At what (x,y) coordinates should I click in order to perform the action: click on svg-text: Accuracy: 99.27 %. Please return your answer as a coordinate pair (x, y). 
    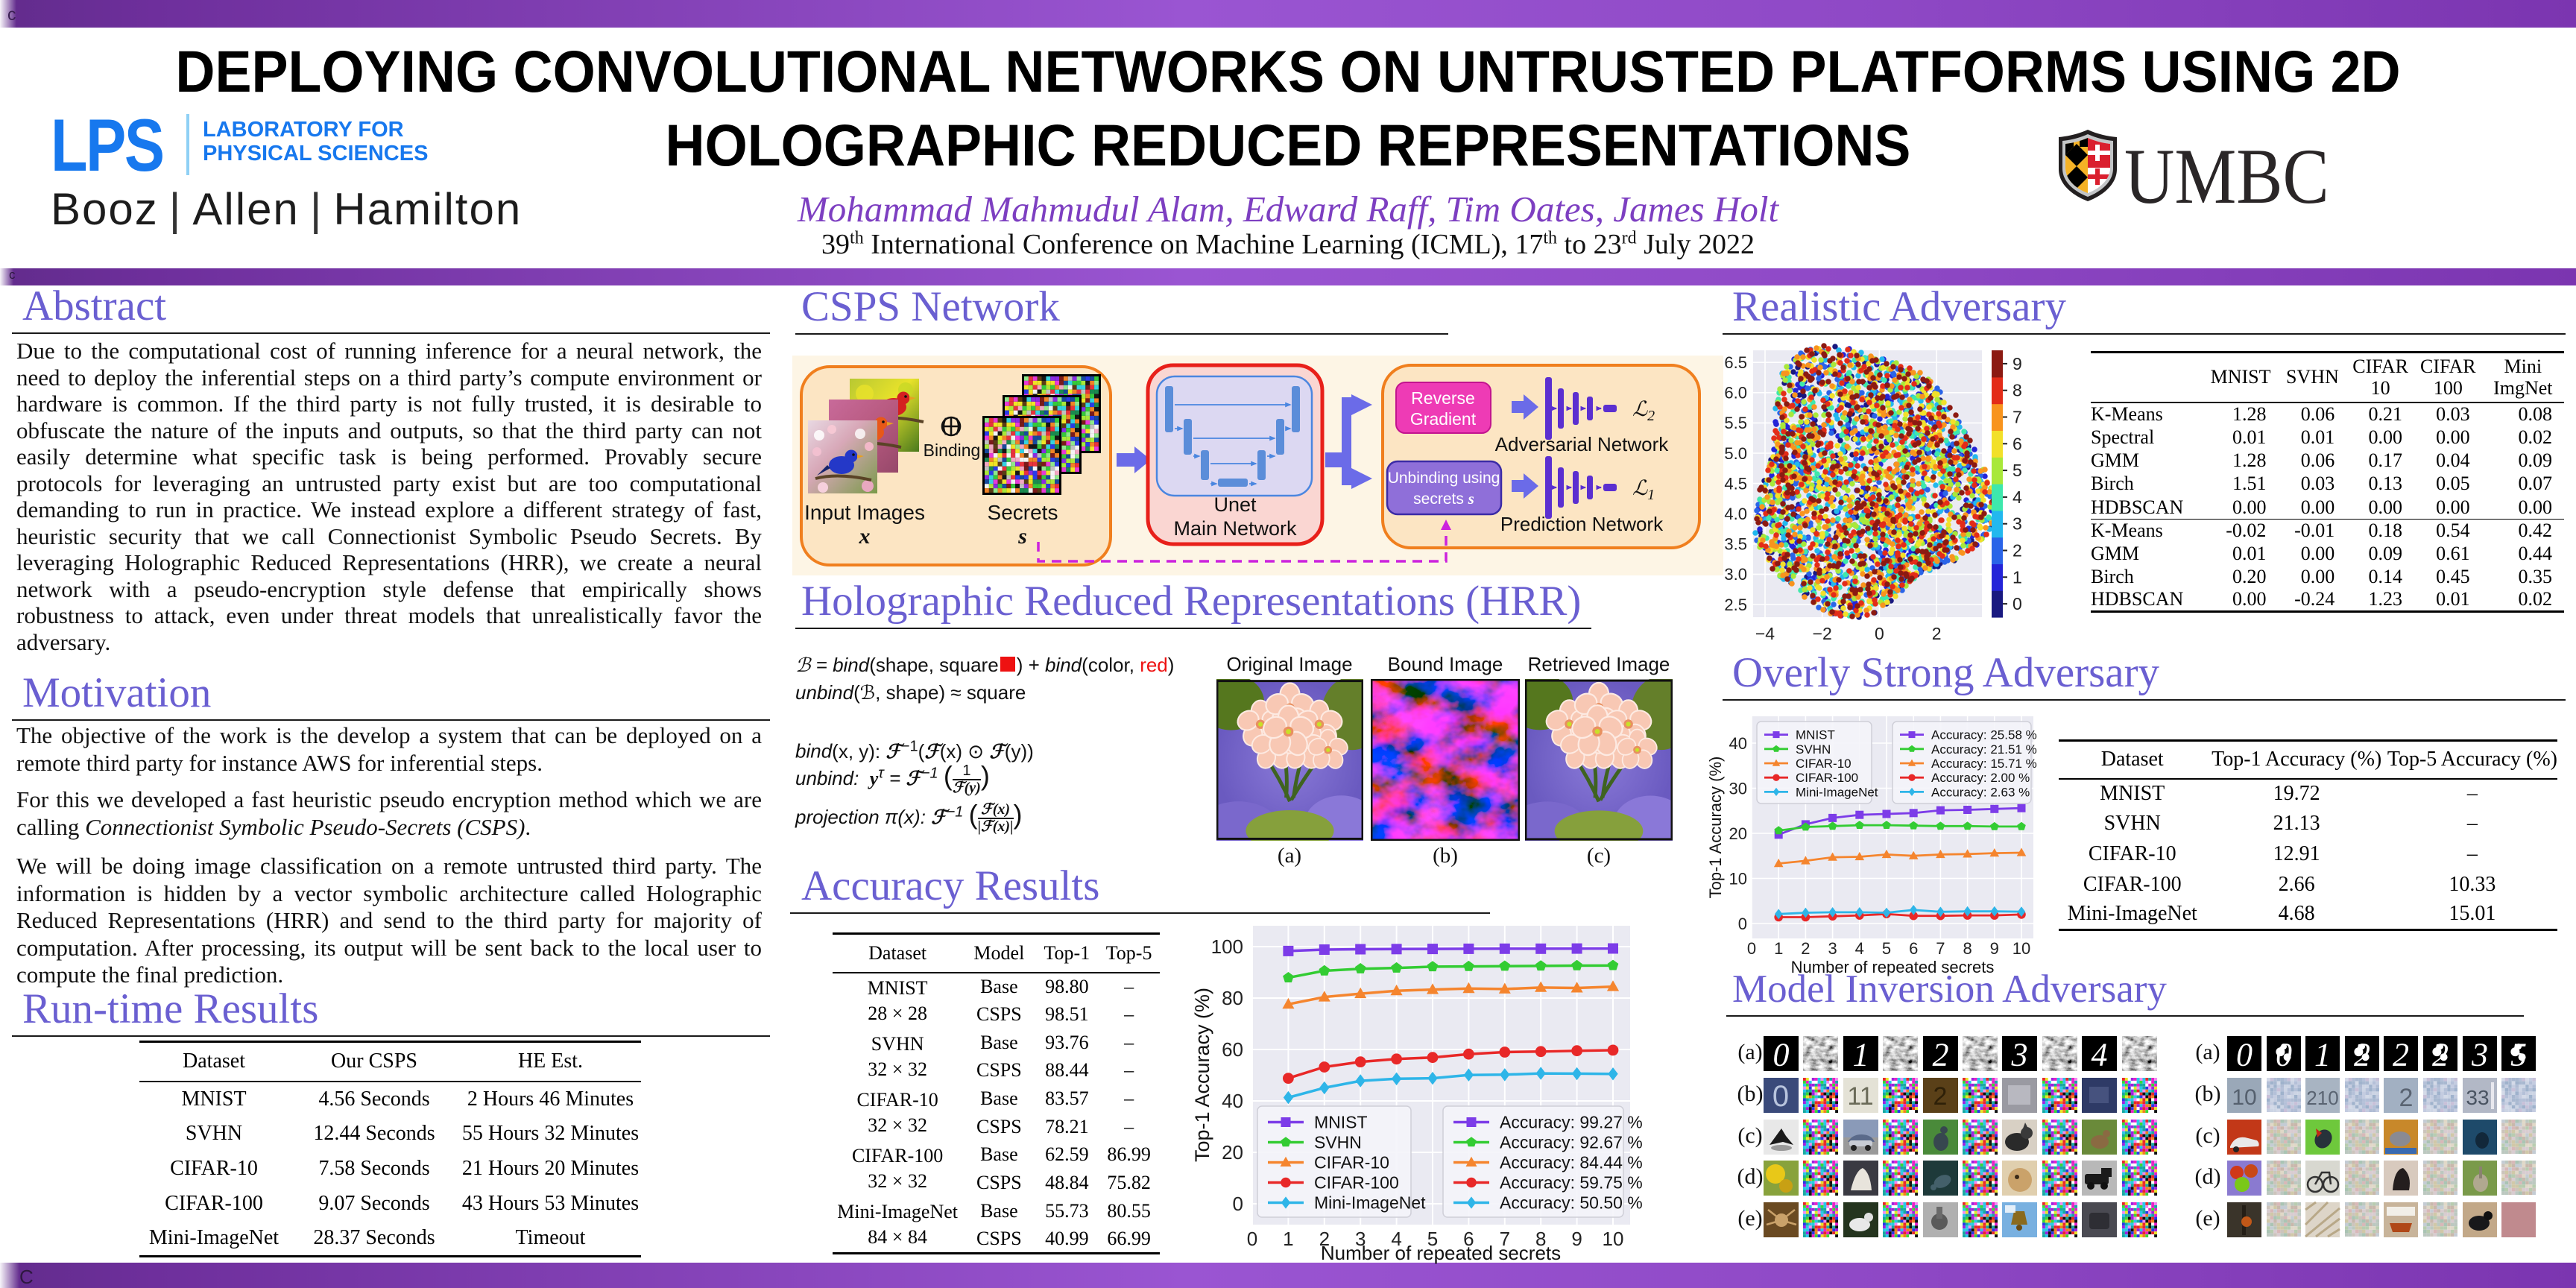
    Looking at the image, I should click on (1571, 1122).